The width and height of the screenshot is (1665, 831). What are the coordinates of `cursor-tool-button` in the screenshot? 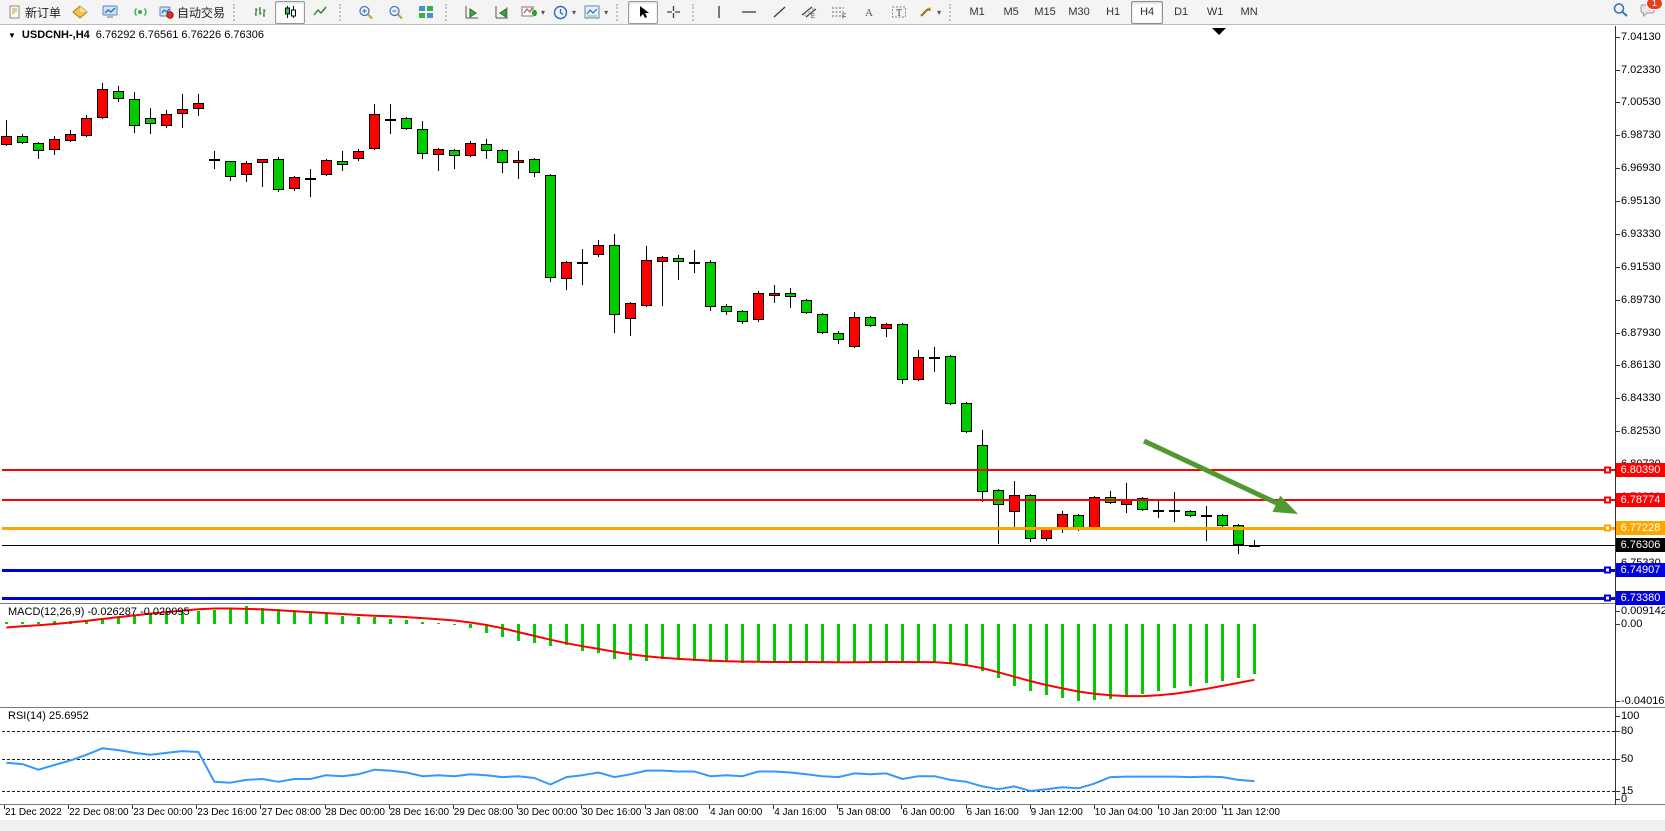 It's located at (643, 12).